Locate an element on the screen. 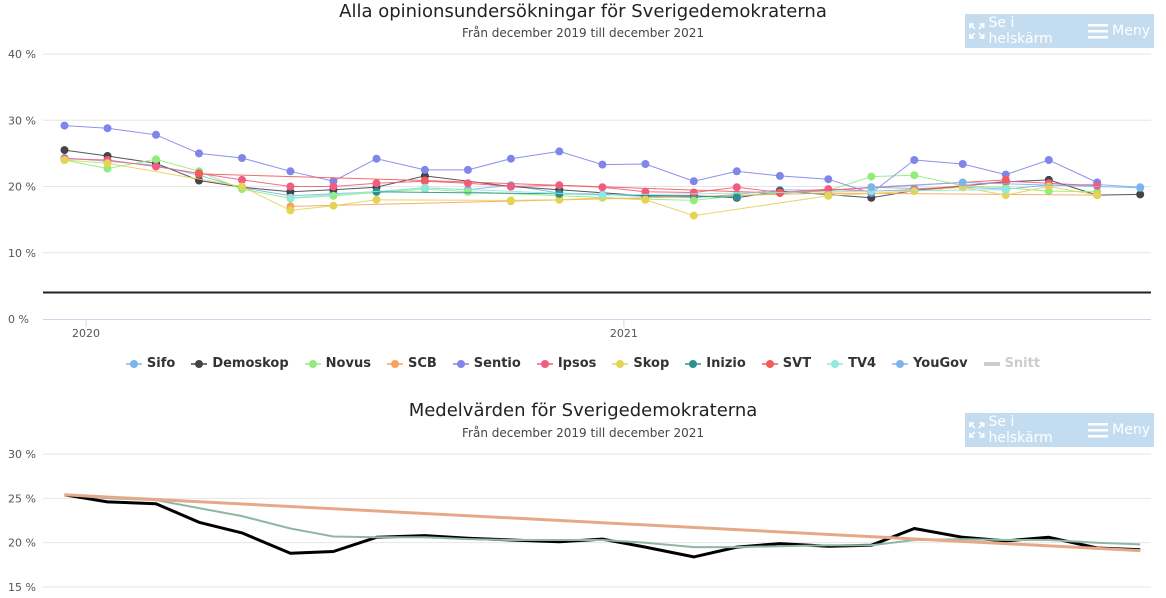 The image size is (1166, 598). y-tick-label: 25 % is located at coordinates (22, 498).